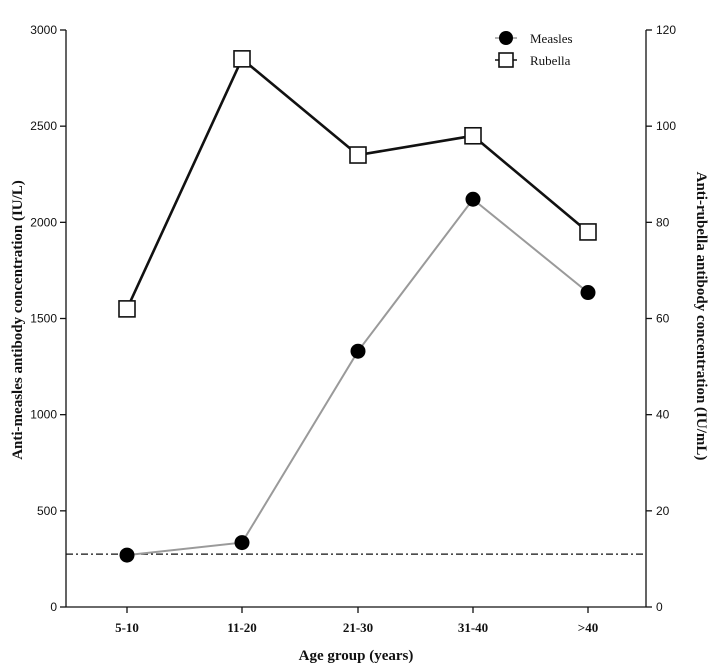 This screenshot has width=727, height=672. What do you see at coordinates (43, 415) in the screenshot?
I see `y-left-tick-label: 1000` at bounding box center [43, 415].